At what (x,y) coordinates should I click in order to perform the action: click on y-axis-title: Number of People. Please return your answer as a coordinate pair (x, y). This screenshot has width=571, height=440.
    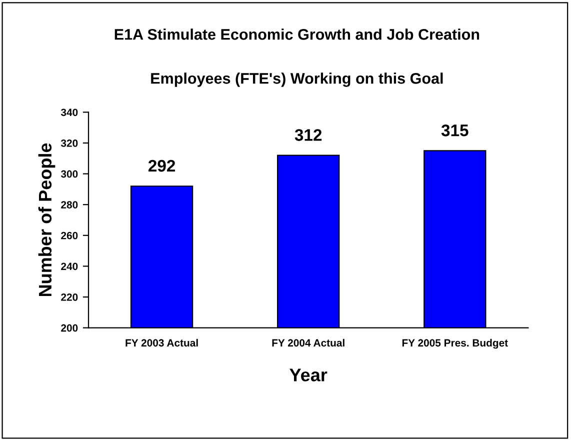
    Looking at the image, I should click on (47, 219).